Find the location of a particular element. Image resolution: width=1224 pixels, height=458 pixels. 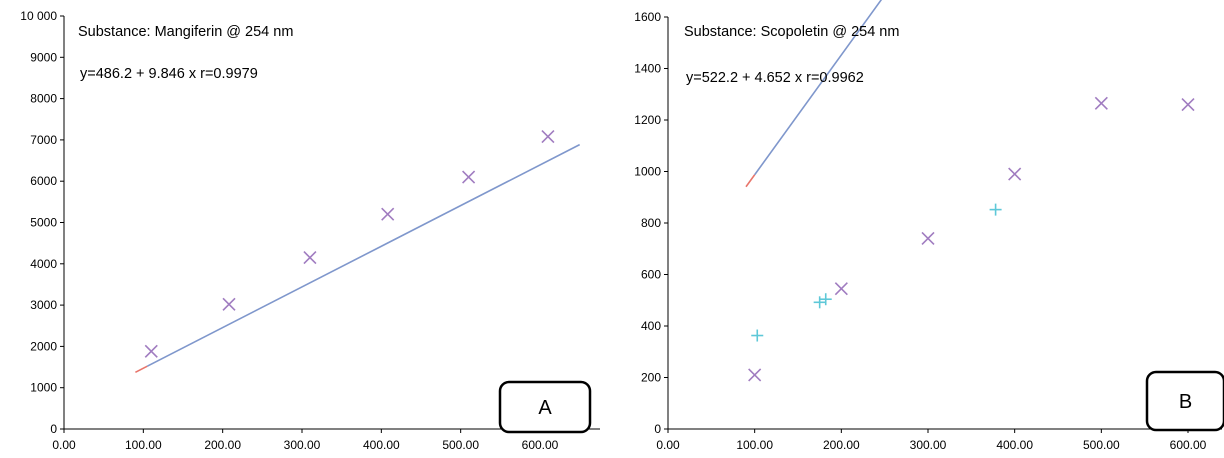

y-tick-label: 9000 is located at coordinates (43, 57).